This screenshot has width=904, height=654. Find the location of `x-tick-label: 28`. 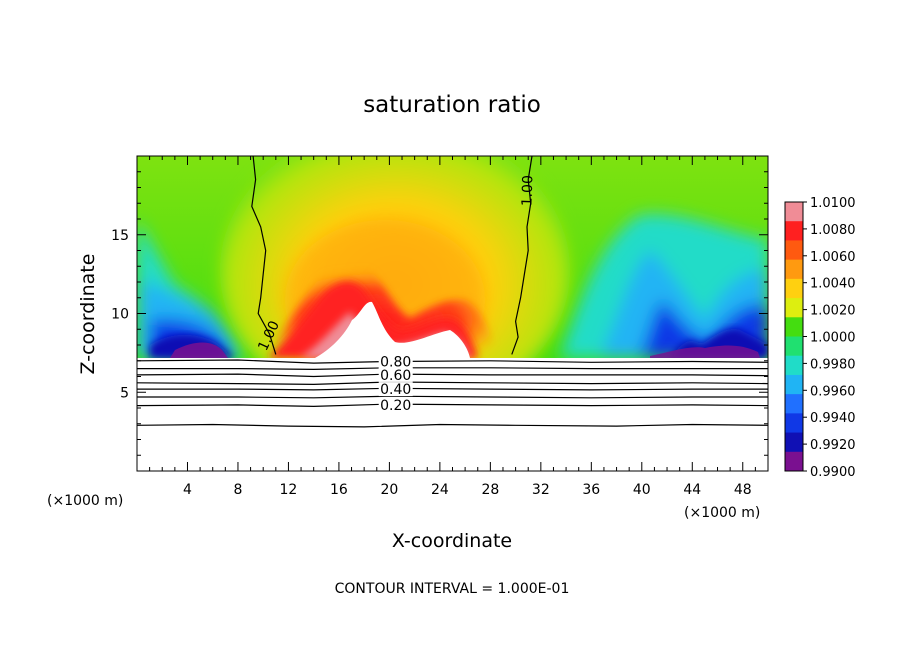

x-tick-label: 28 is located at coordinates (490, 490).